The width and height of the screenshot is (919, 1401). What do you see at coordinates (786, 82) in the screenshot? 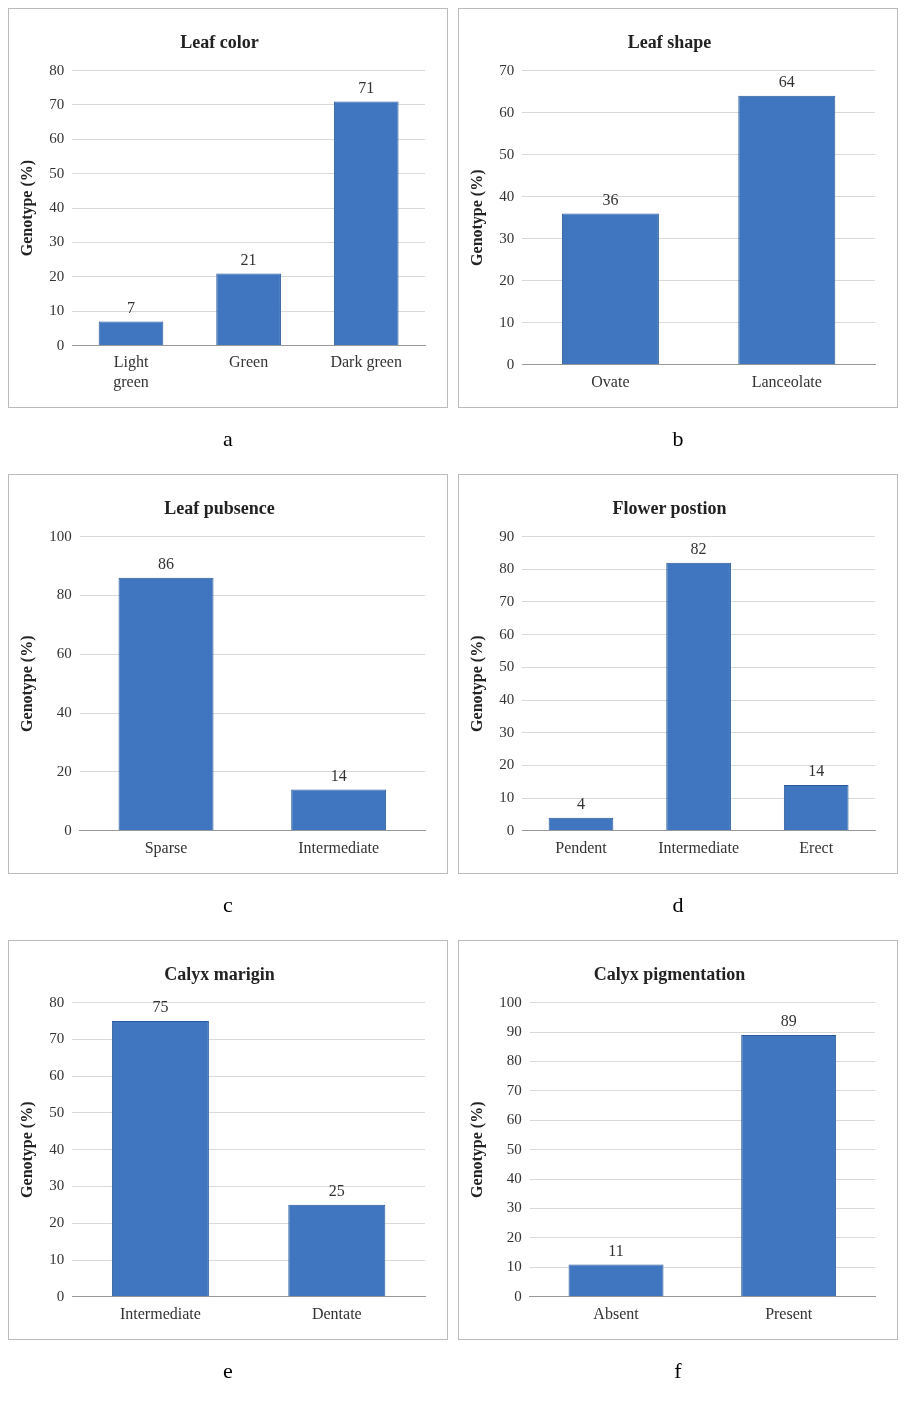
I see `data-label: 64` at bounding box center [786, 82].